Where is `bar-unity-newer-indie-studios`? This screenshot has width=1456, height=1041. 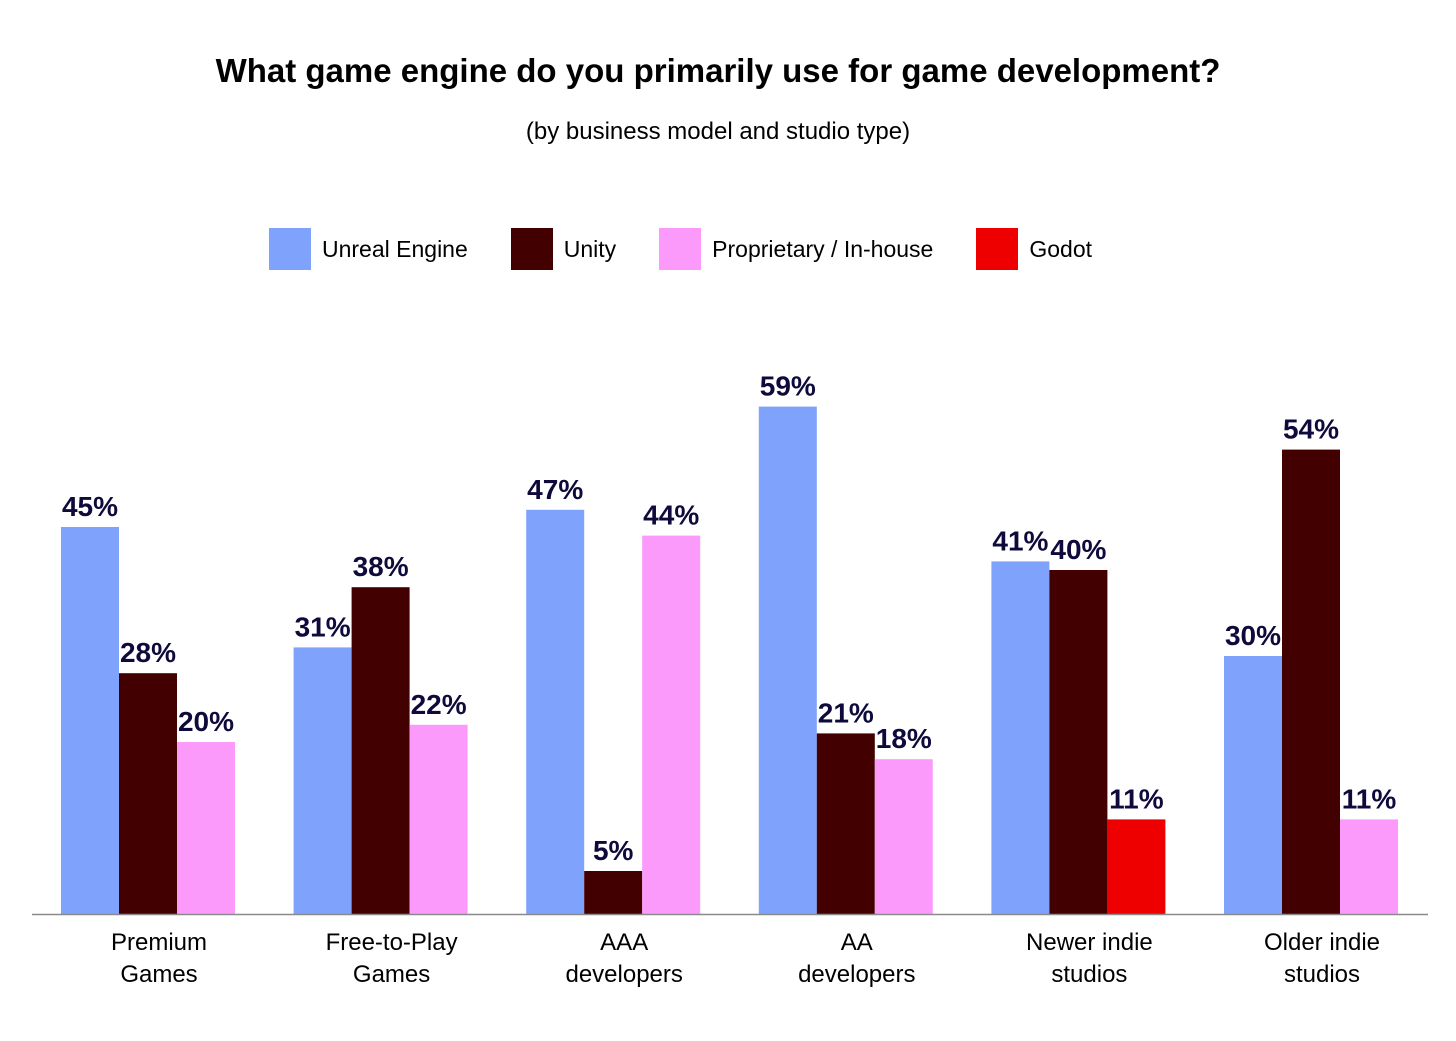 bar-unity-newer-indie-studios is located at coordinates (1078, 742).